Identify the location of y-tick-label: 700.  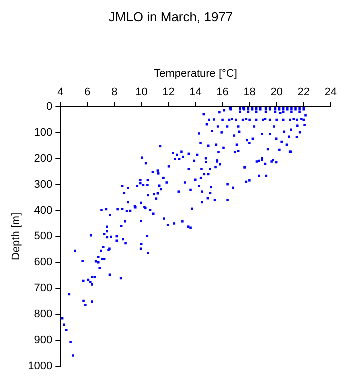
(43, 288).